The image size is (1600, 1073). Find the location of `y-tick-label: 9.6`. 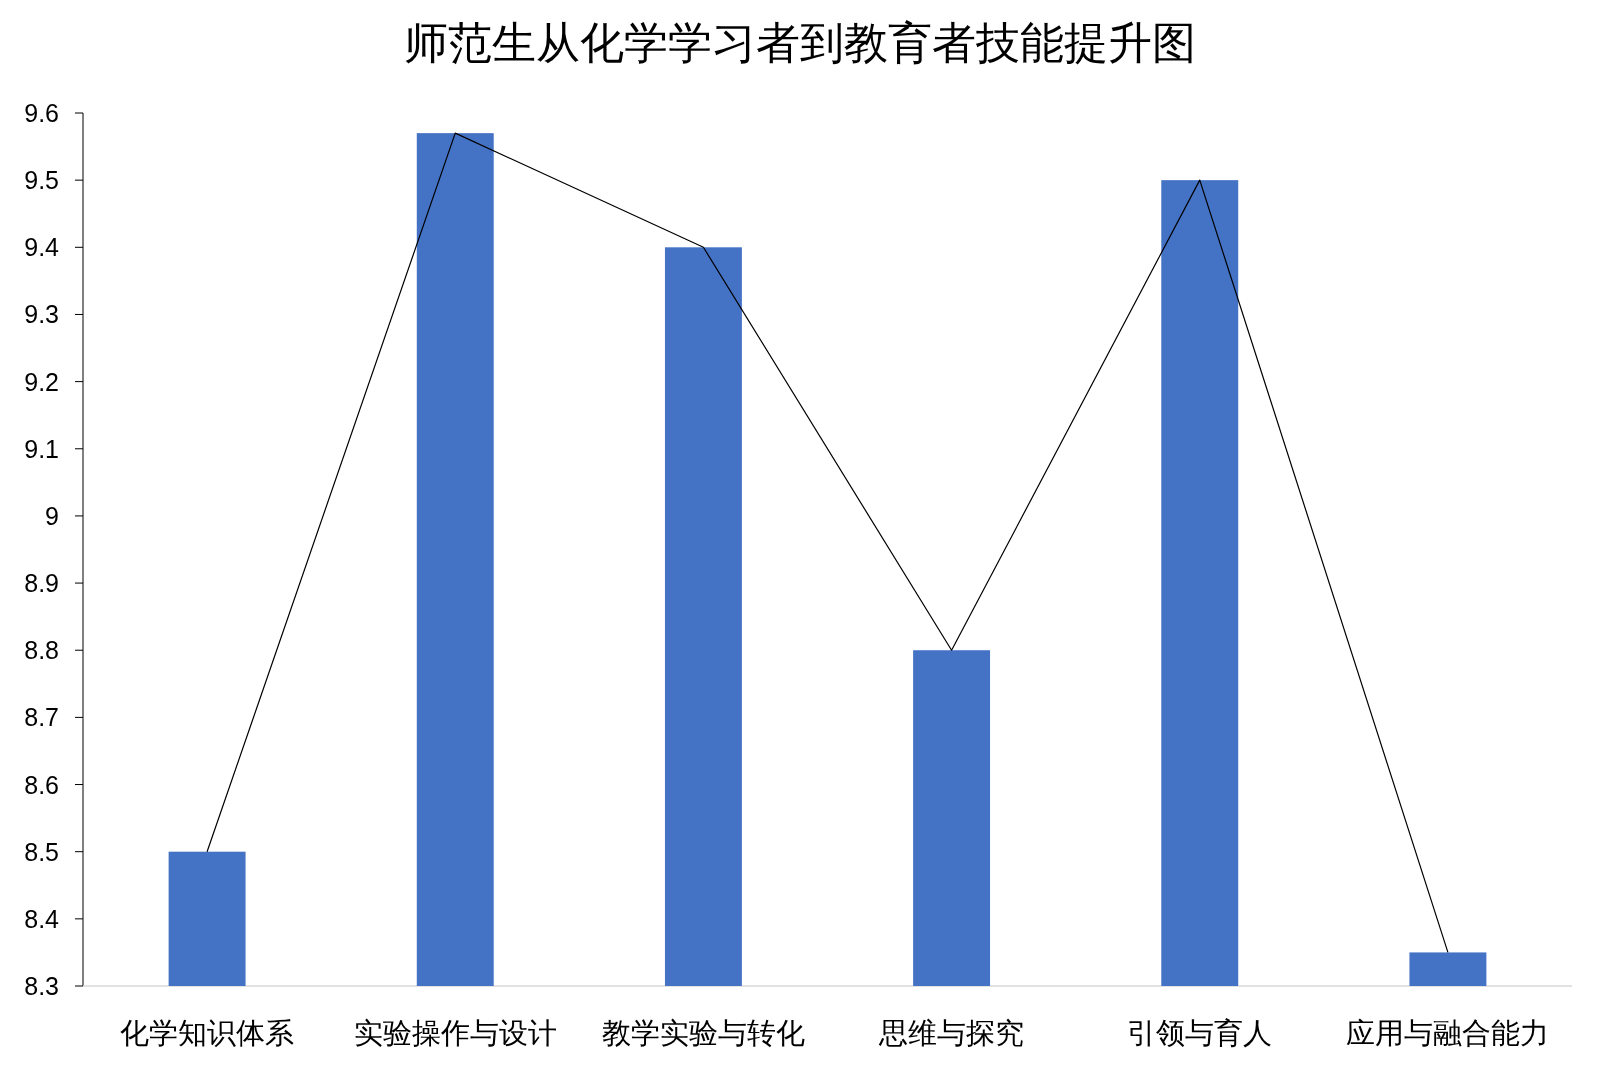

y-tick-label: 9.6 is located at coordinates (41, 113).